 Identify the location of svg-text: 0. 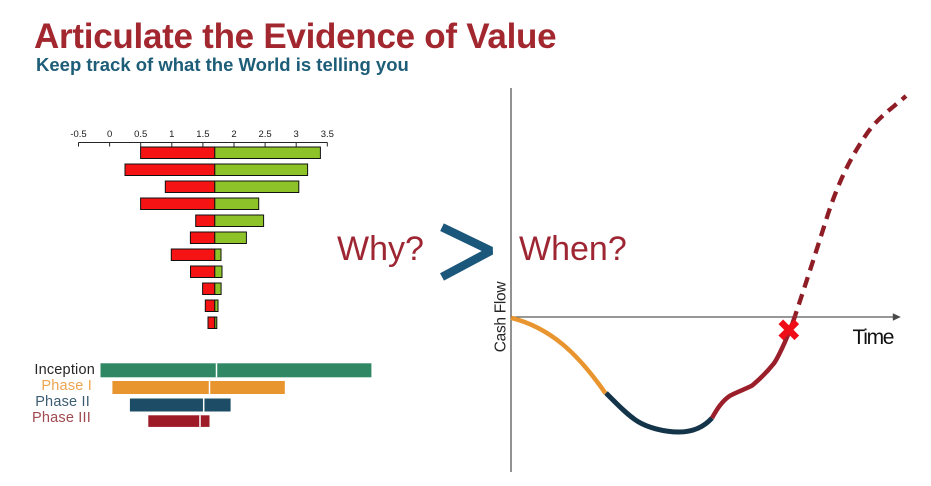
(109, 134).